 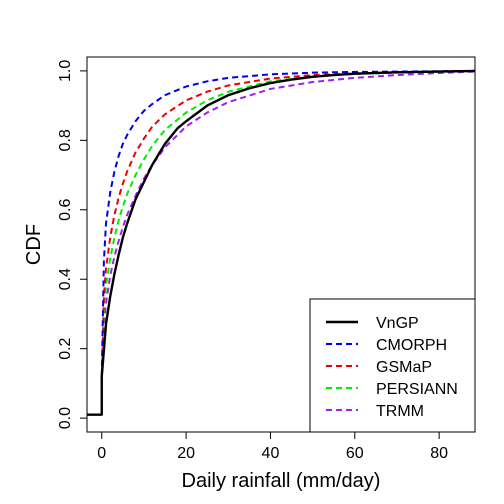 I want to click on legend: VnGP CMORPH GSMaP PERSIANN TRMM, so click(x=392, y=365).